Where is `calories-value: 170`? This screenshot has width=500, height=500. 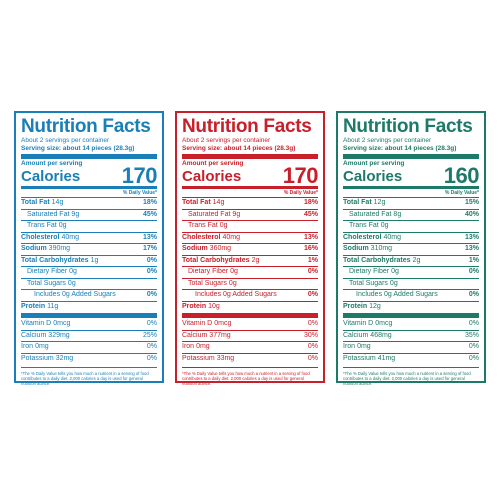 calories-value: 170 is located at coordinates (139, 175).